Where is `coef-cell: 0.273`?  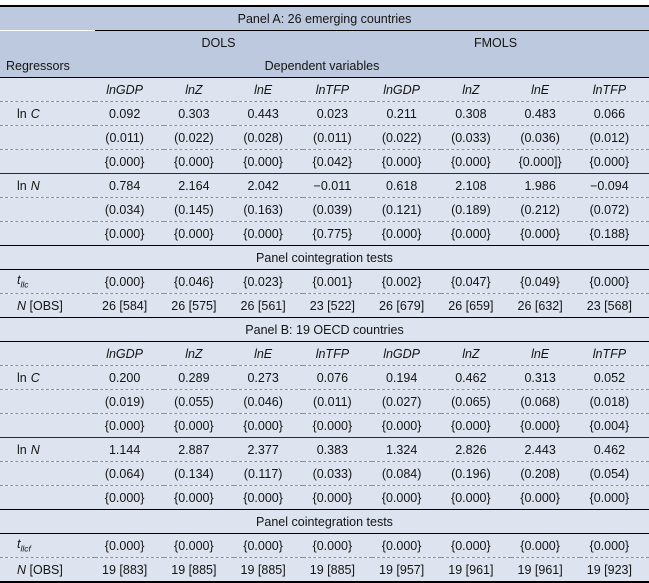
coef-cell: 0.273 is located at coordinates (268, 377).